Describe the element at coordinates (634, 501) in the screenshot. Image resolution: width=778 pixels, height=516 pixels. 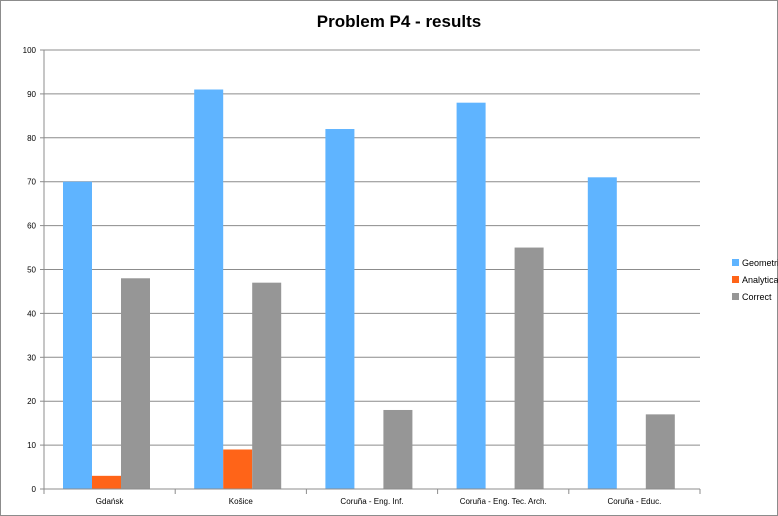
I see `x-tick-label: Coruña - Educ.` at that location.